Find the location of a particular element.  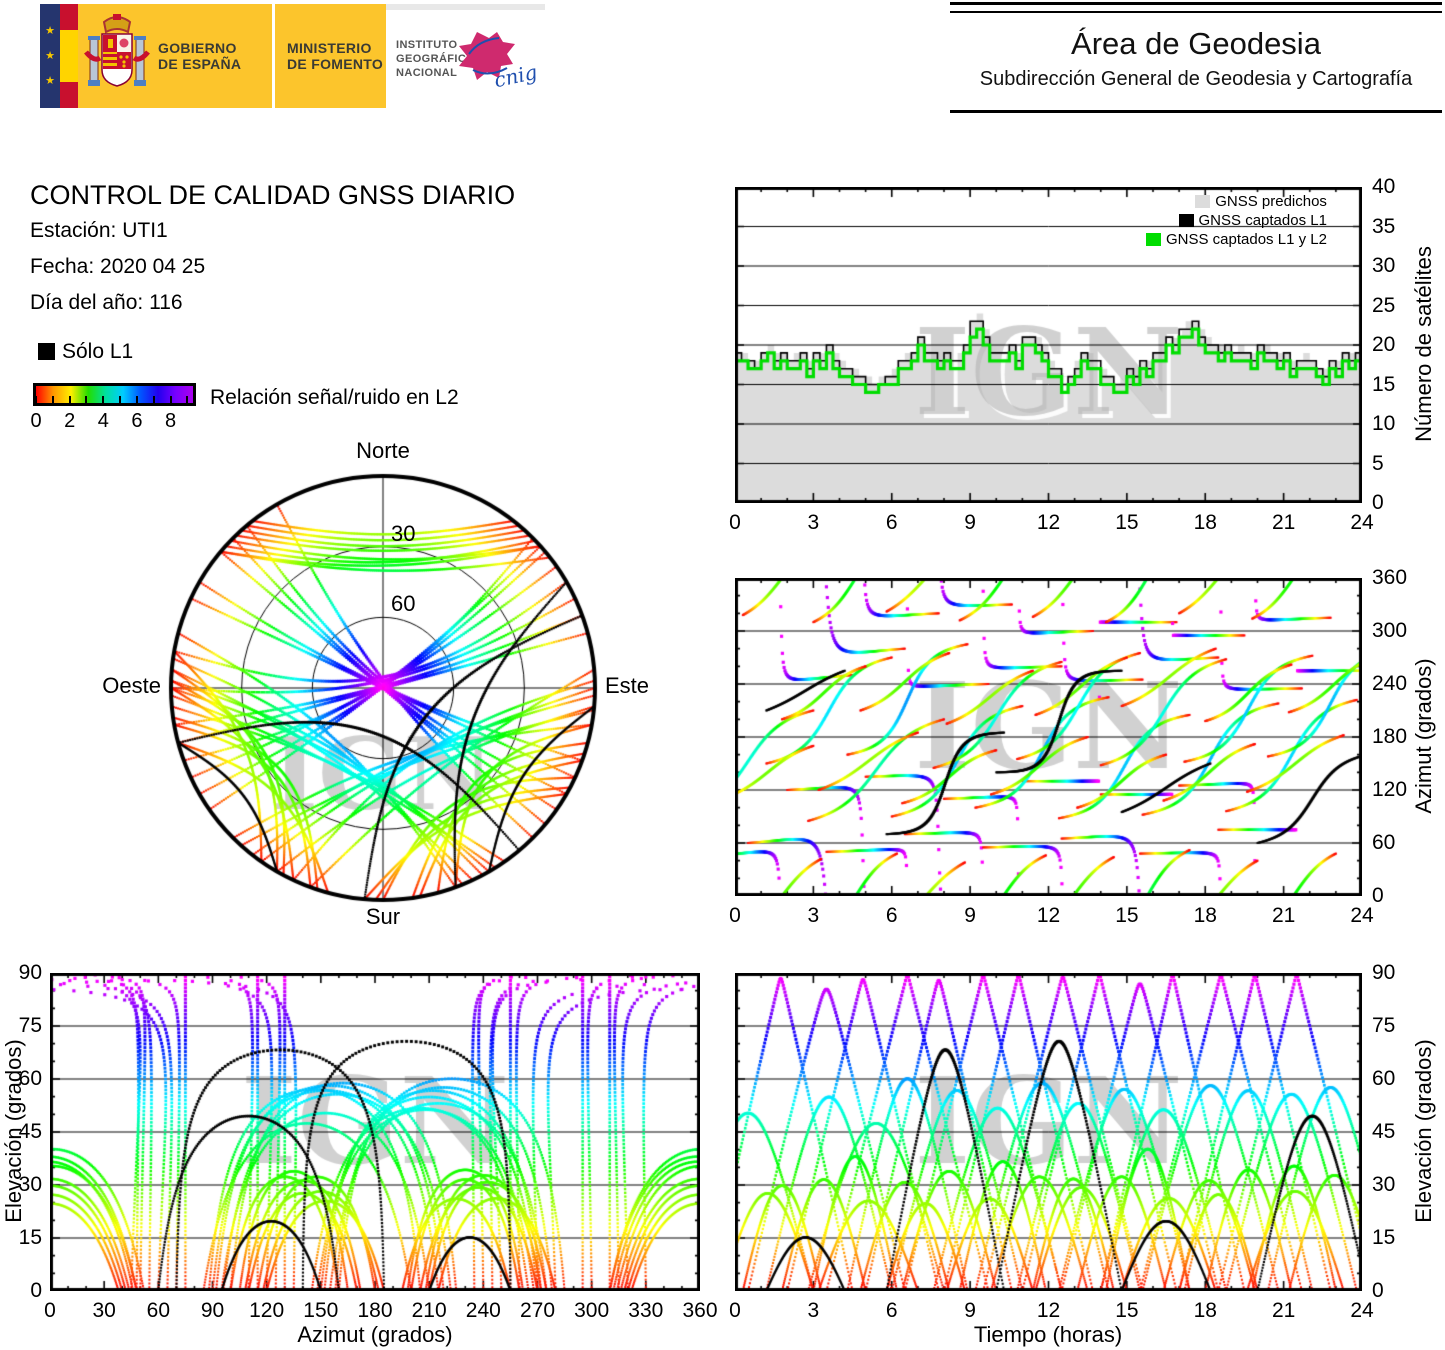

instituto-line2: GEOGRÁFICO is located at coordinates (436, 59).